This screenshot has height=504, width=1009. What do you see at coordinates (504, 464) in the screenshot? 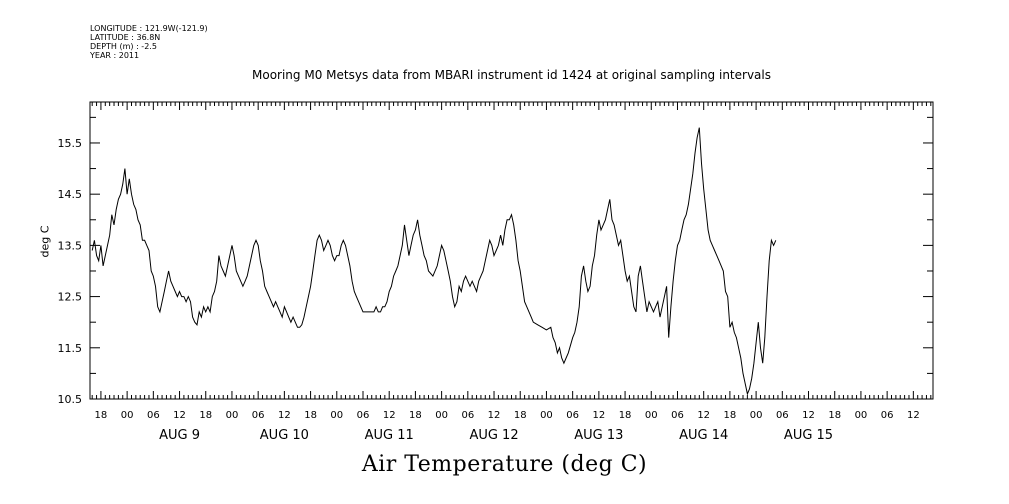
I see `x-axis-title: Air Temperature (deg C)` at bounding box center [504, 464].